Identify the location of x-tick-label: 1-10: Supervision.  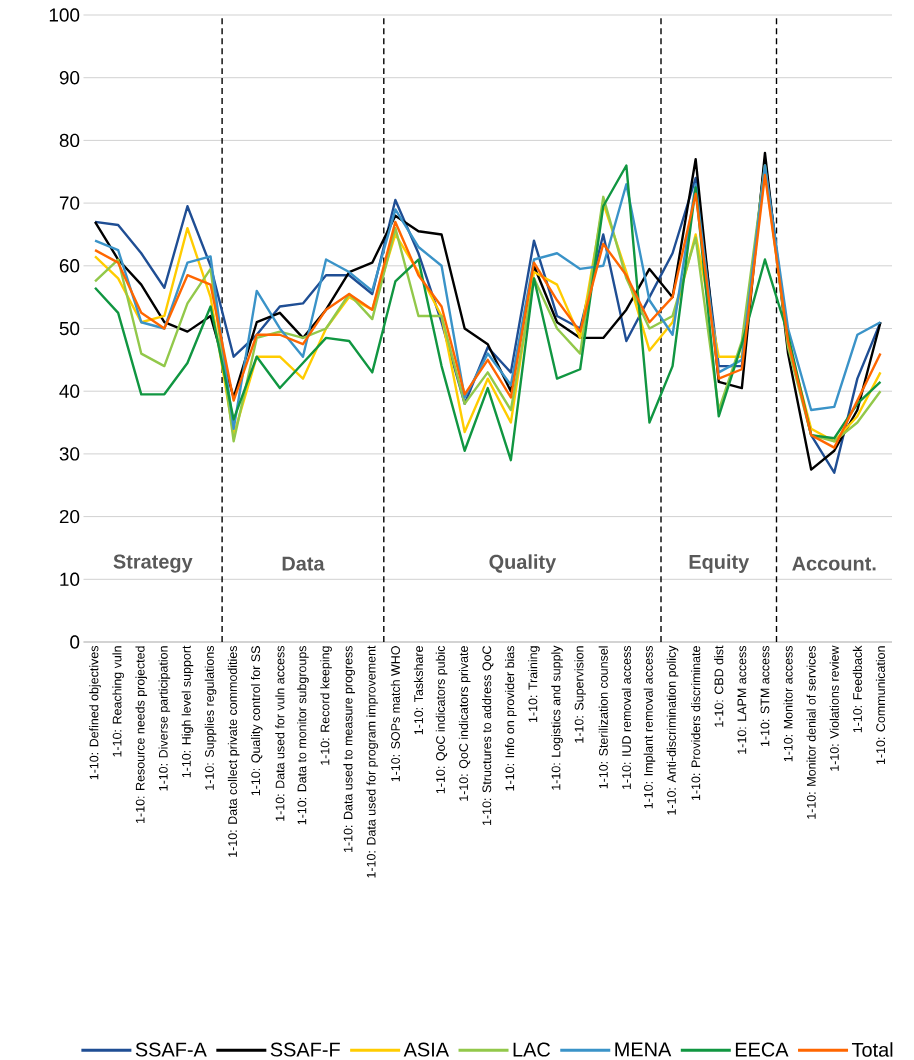
(580, 694).